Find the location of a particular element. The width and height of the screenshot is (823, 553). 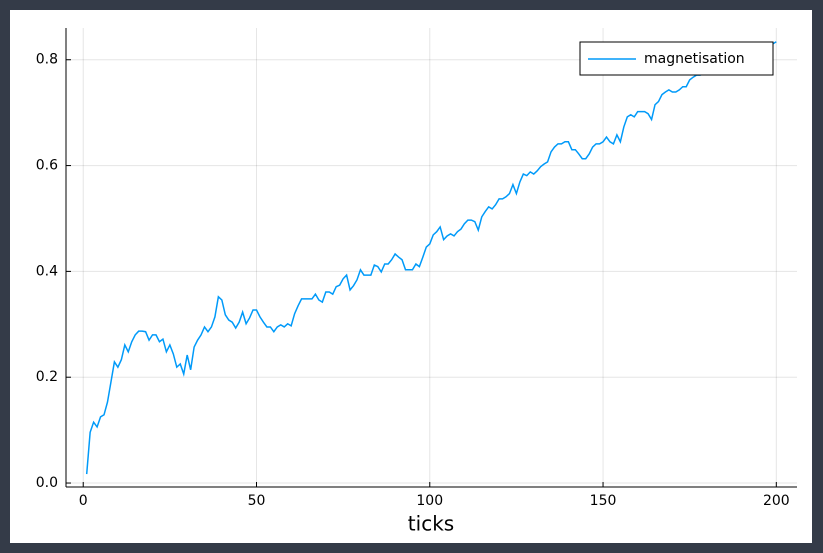

legend-label: magnetisation is located at coordinates (694, 59).